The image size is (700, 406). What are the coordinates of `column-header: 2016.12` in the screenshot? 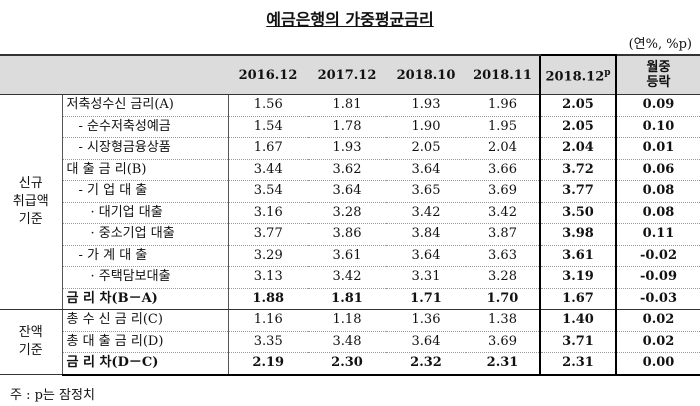 It's located at (268, 74).